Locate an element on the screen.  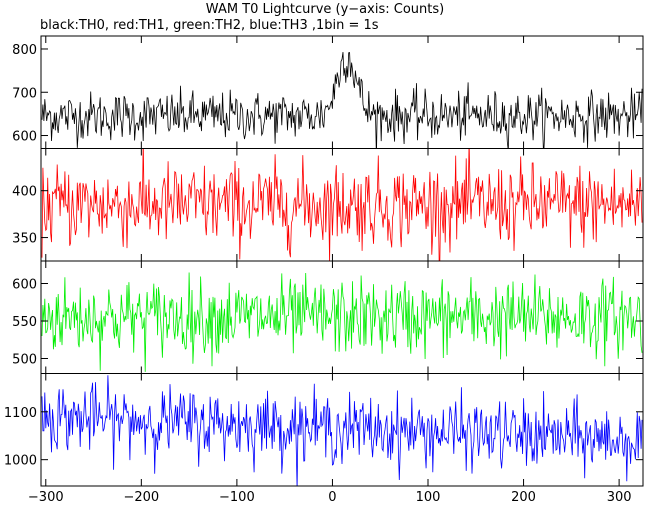
y-tick-label: 1000 is located at coordinates (20, 461).